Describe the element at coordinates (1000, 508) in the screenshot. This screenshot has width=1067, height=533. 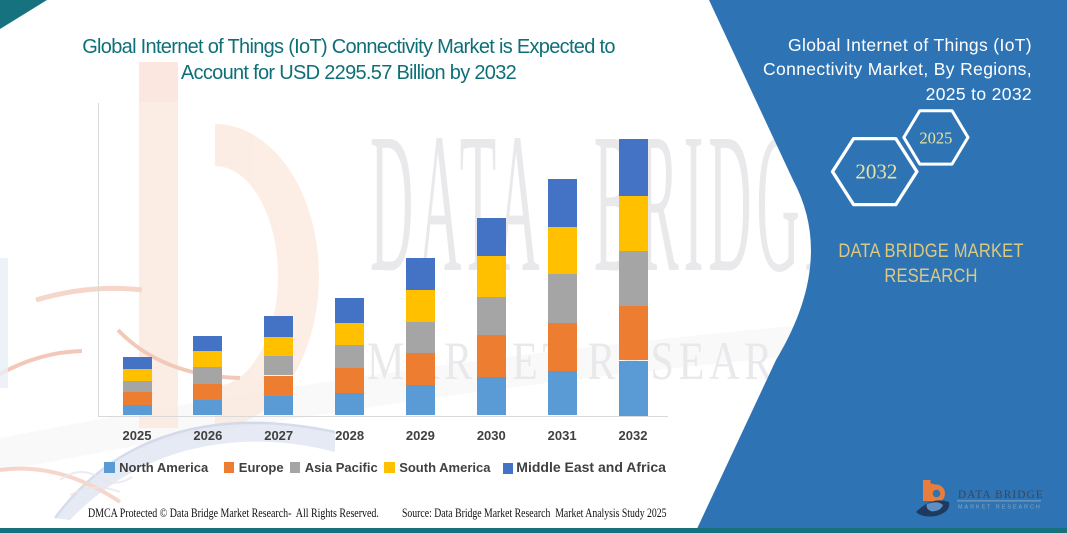
I see `svg-text: MARKET RESEARCH` at that location.